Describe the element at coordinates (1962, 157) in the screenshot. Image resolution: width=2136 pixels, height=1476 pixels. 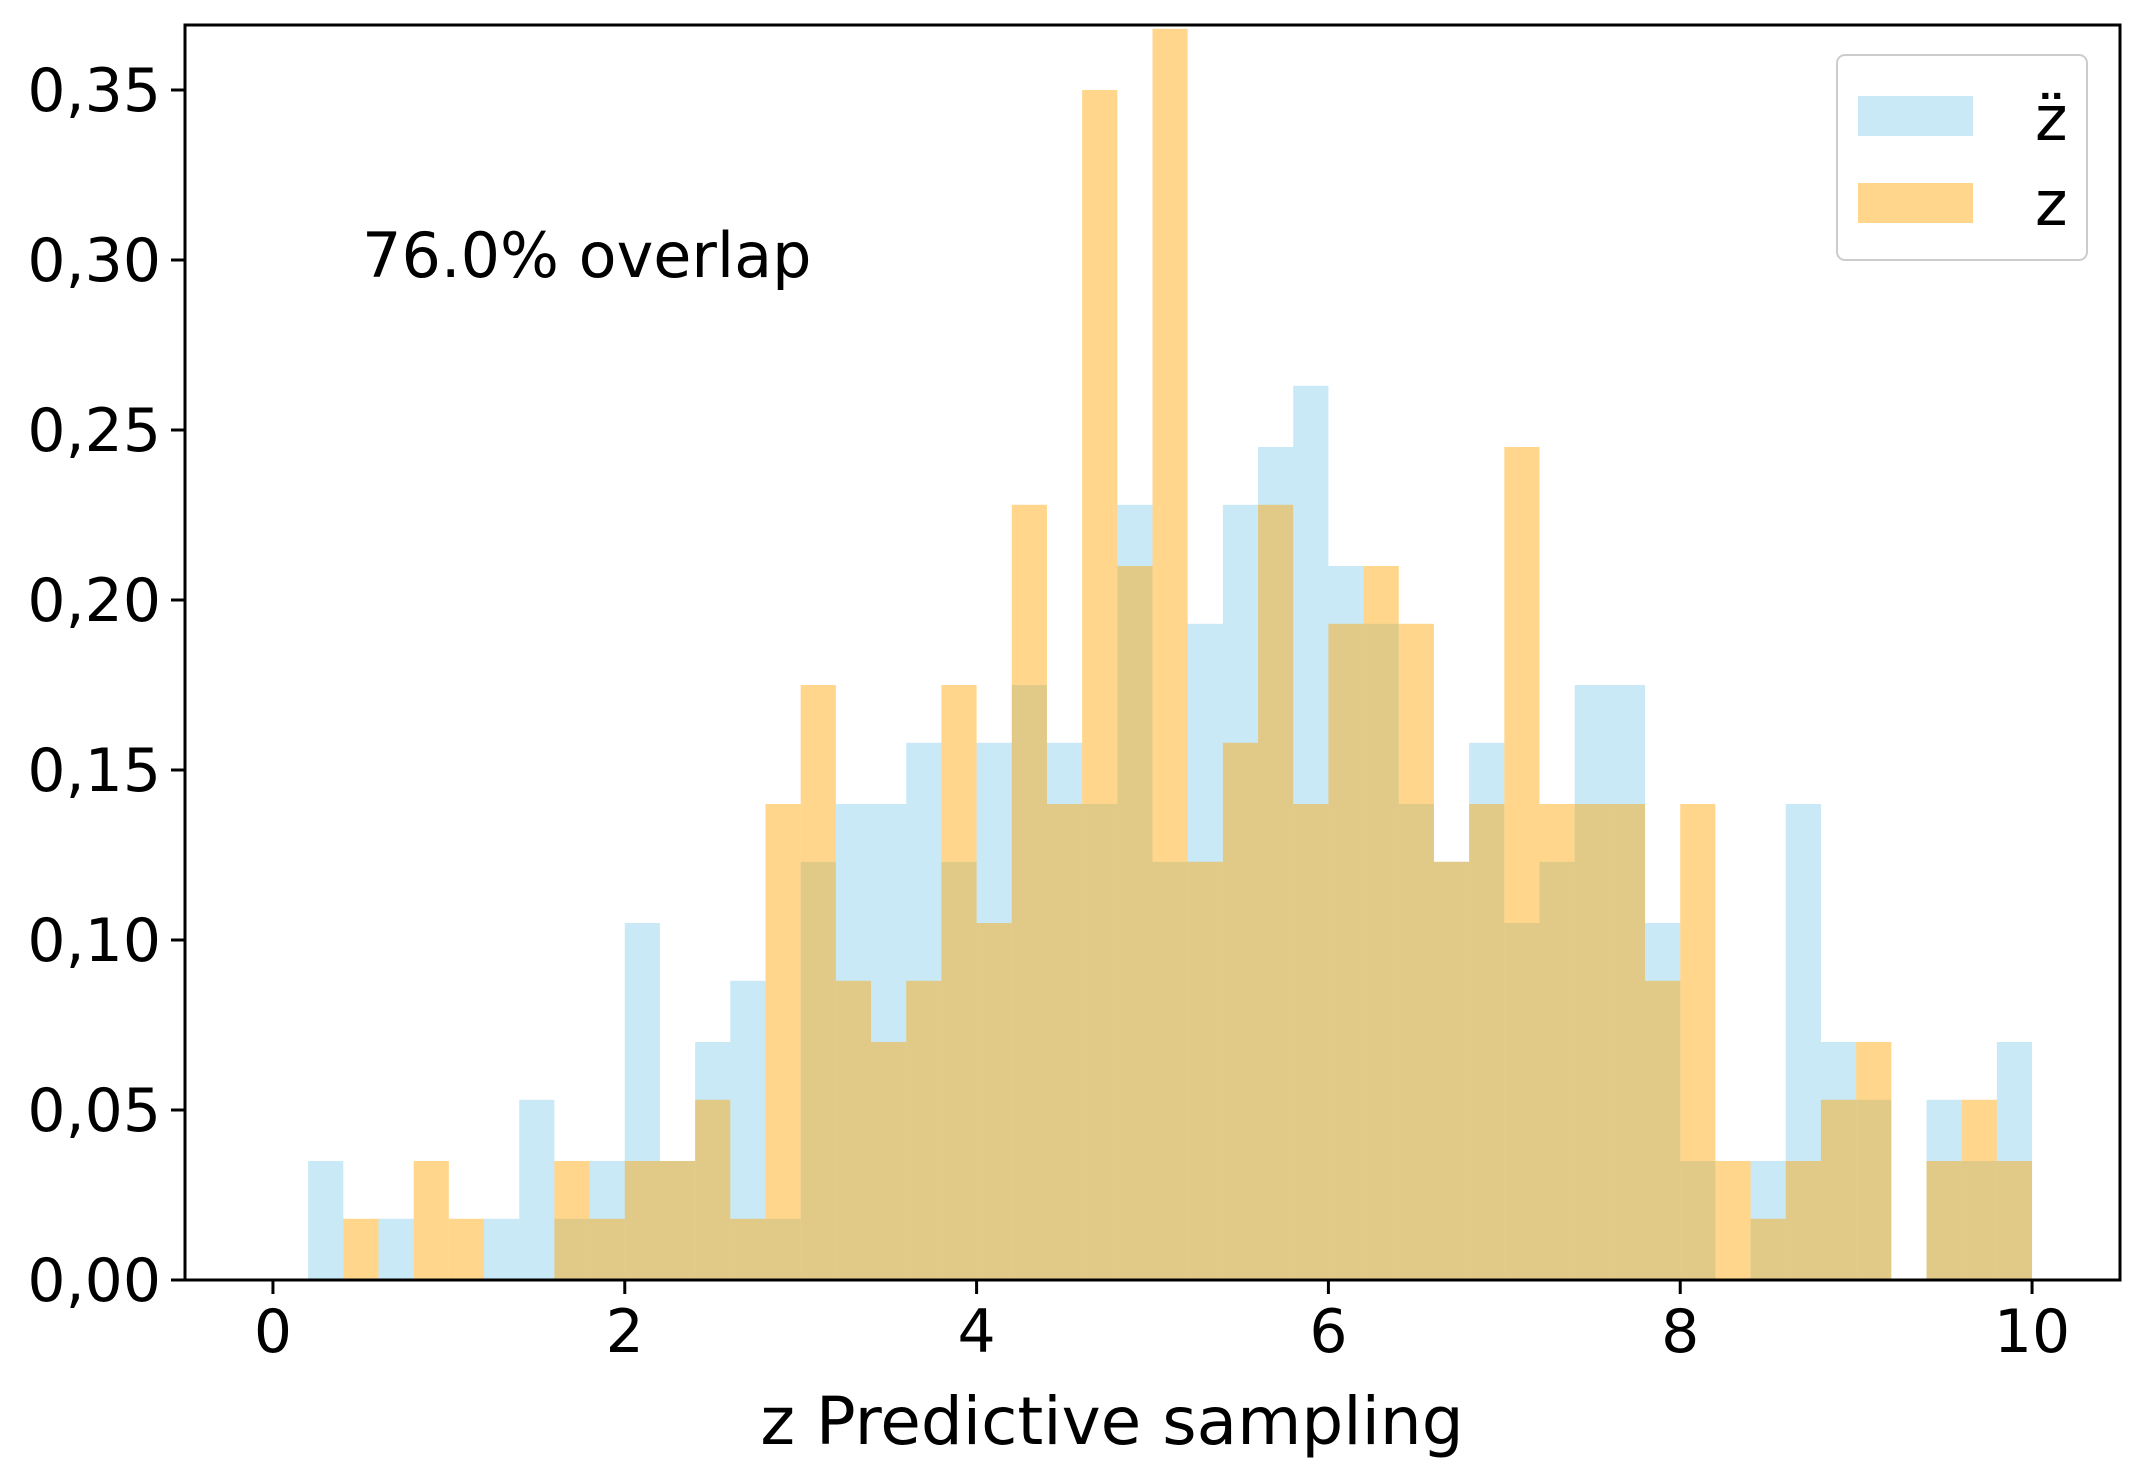
I see `legend: z̈ z` at that location.